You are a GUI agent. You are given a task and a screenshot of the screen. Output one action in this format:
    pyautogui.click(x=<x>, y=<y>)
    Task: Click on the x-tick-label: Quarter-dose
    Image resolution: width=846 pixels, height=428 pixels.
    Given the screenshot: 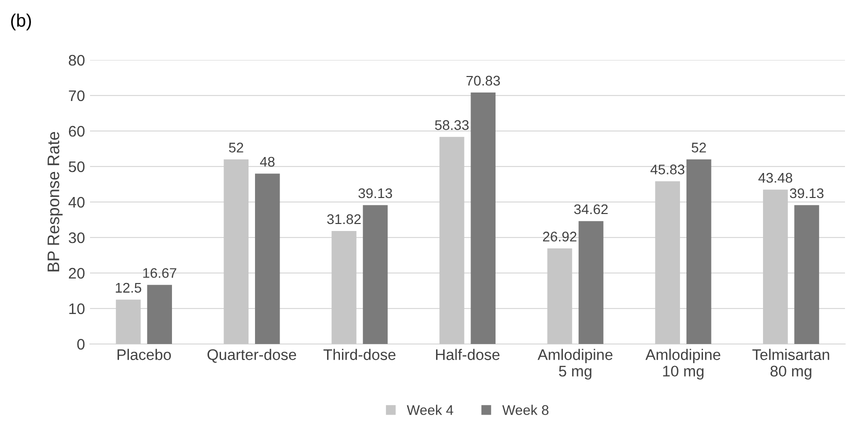 What is the action you would take?
    pyautogui.click(x=252, y=355)
    